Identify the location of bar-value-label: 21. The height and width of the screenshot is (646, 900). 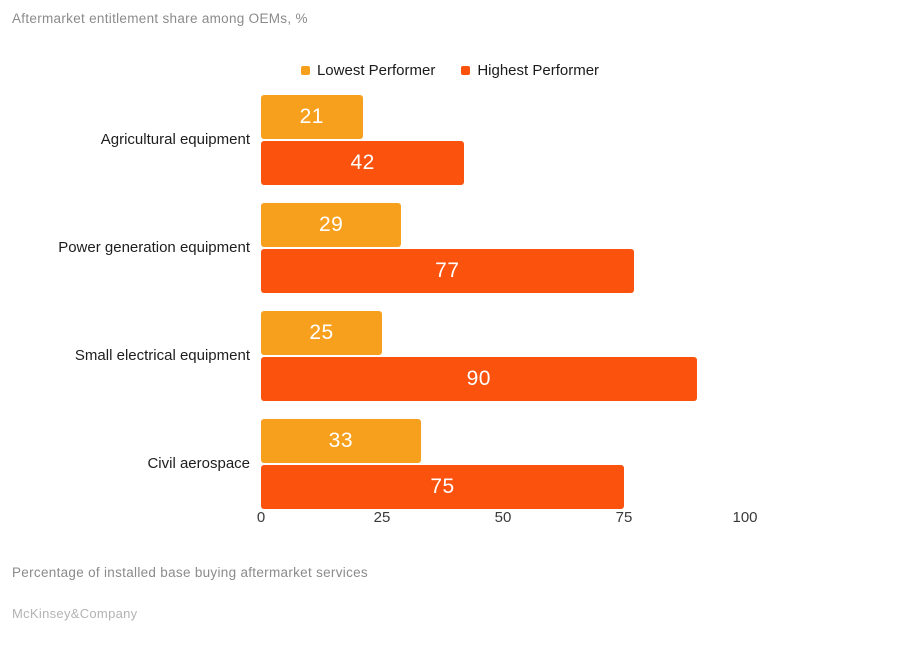
(311, 116).